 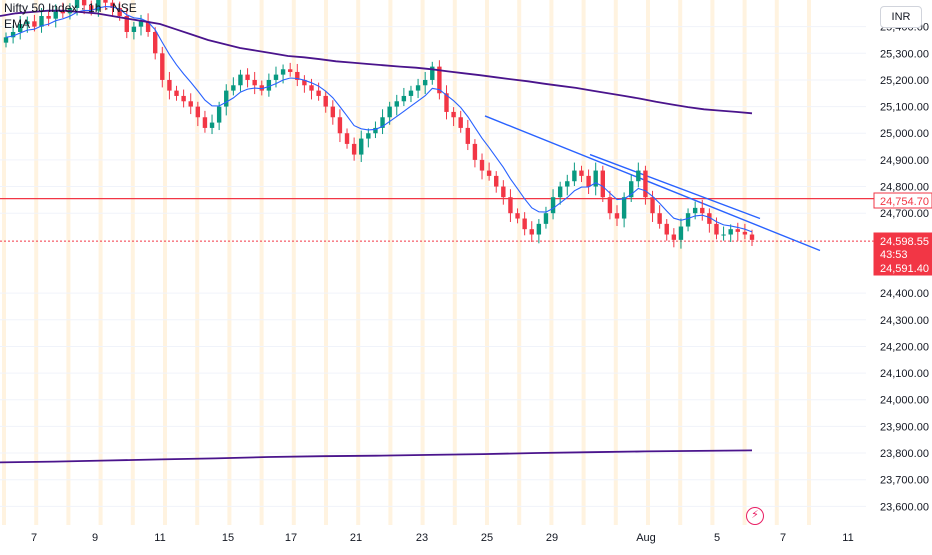 I want to click on chart-legend: Nifty 50 Index · 1h · NSE EMA, so click(x=70, y=16).